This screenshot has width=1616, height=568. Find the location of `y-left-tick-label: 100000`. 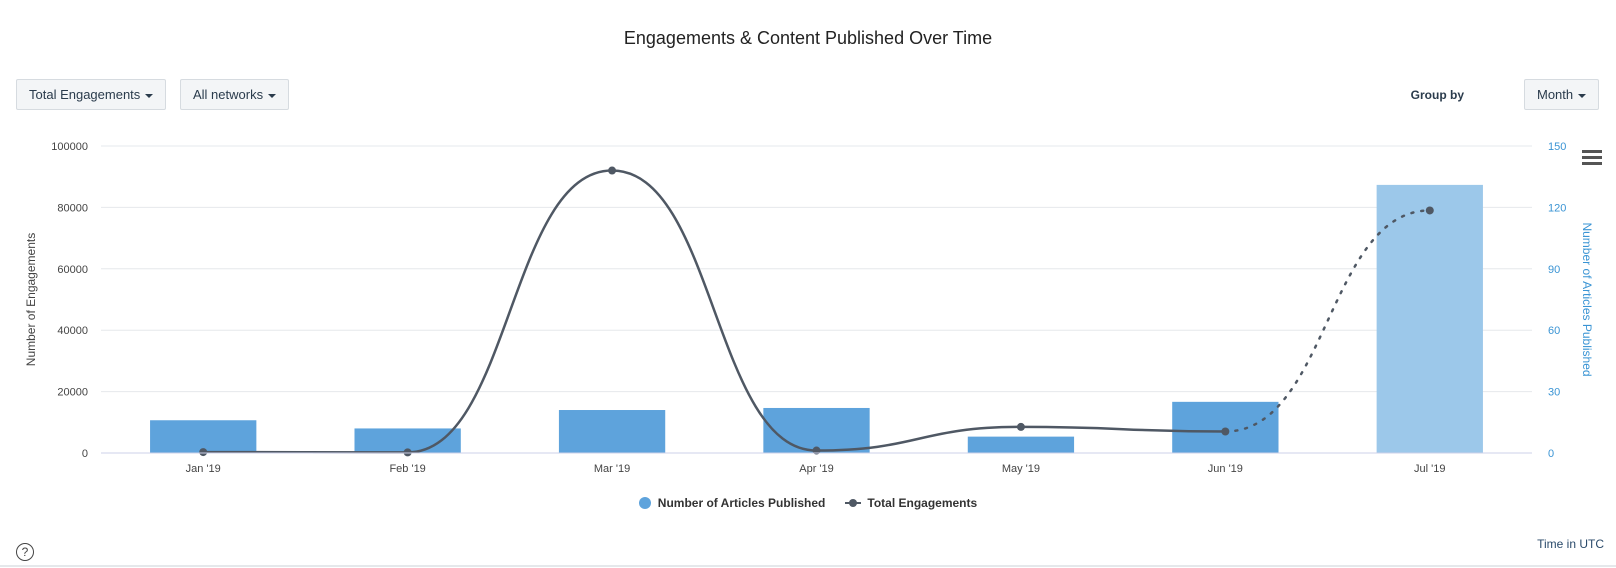

y-left-tick-label: 100000 is located at coordinates (69, 147).